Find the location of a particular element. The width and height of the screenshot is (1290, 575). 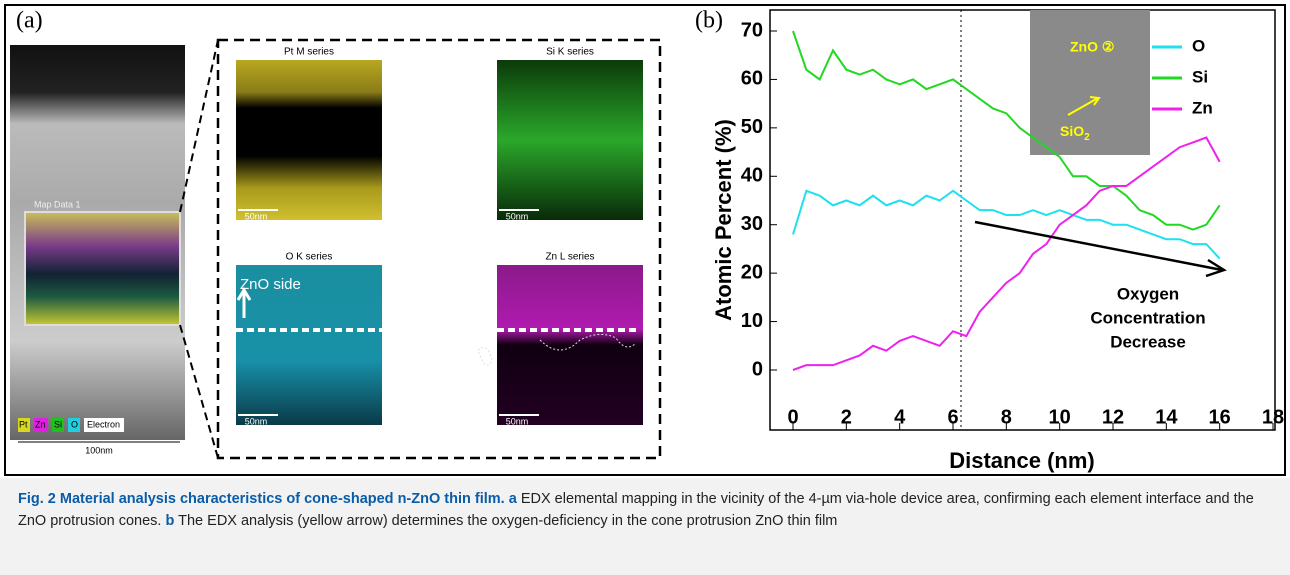

y-tick-label: 70 is located at coordinates (752, 30).